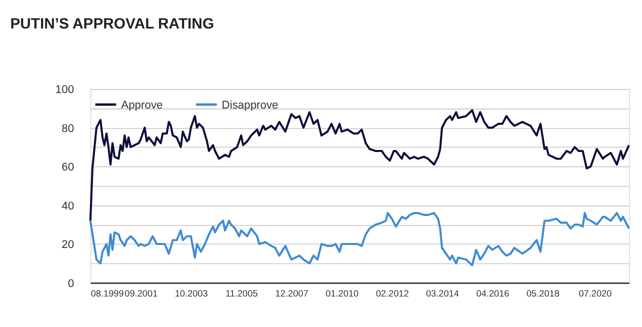 The height and width of the screenshot is (327, 642). I want to click on x-tick-label: 03.2014, so click(442, 293).